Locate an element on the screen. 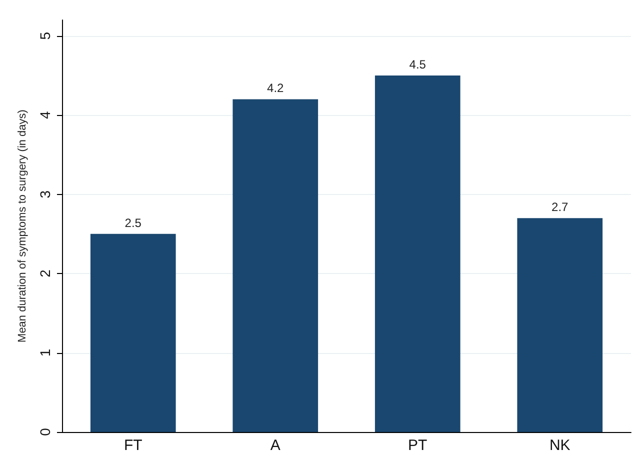  y-tick-label: 2 is located at coordinates (45, 273).